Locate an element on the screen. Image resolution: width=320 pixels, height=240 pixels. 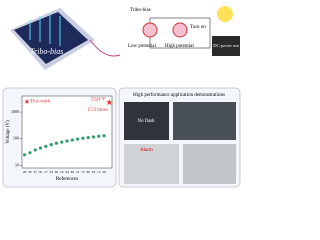
x-axis-label: References is located at coordinates (67, 179).